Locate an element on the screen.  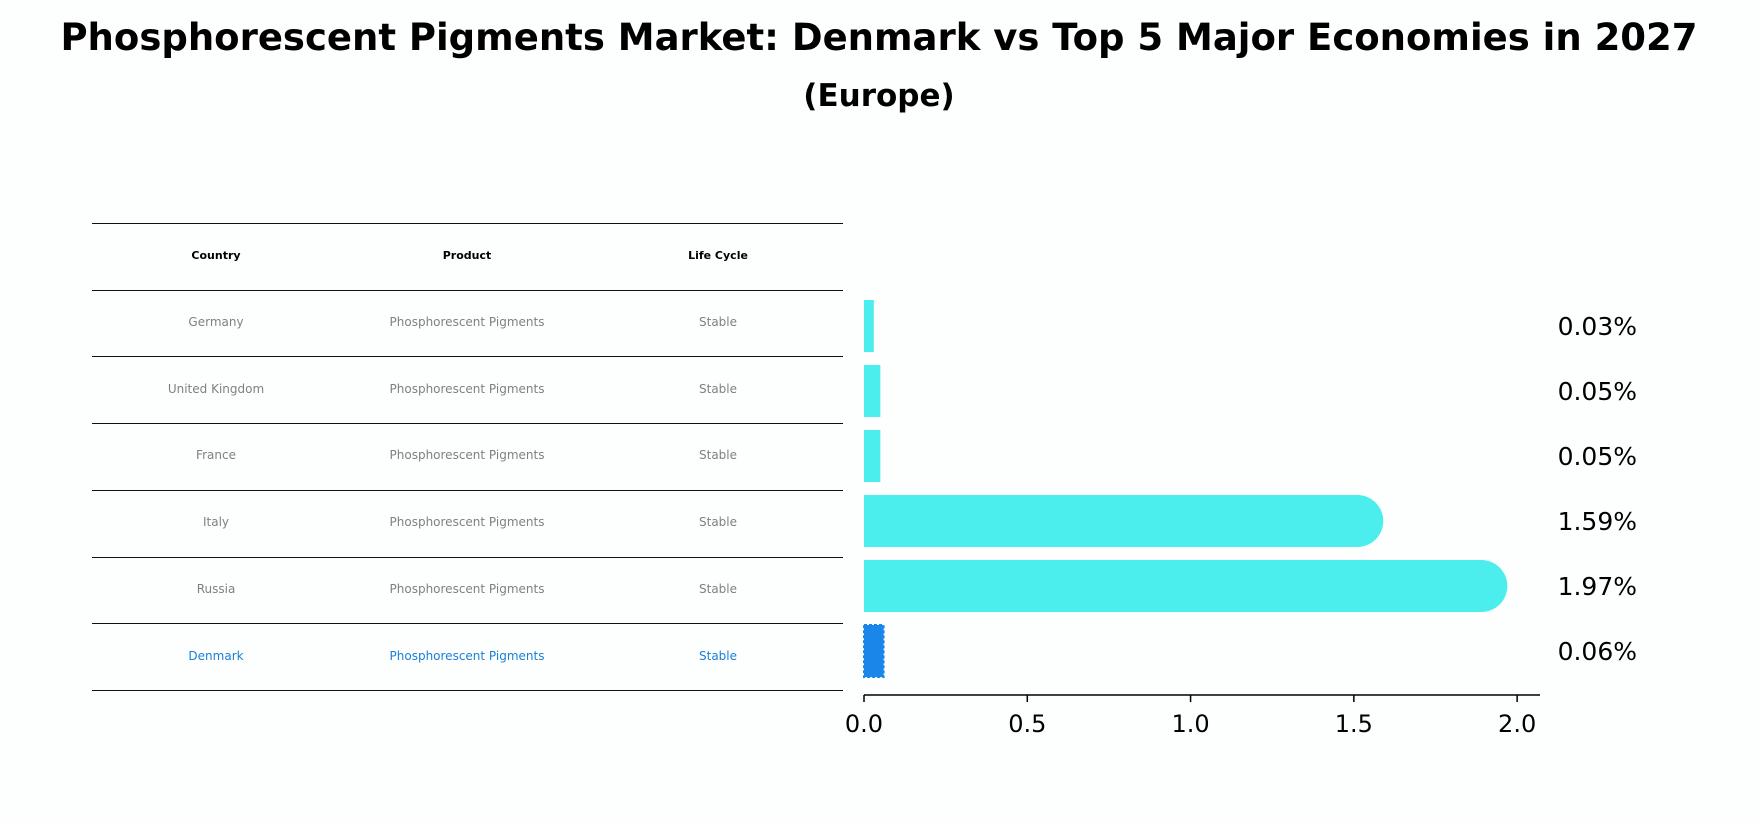
chart-subtitle: (Europe) is located at coordinates (879, 96).